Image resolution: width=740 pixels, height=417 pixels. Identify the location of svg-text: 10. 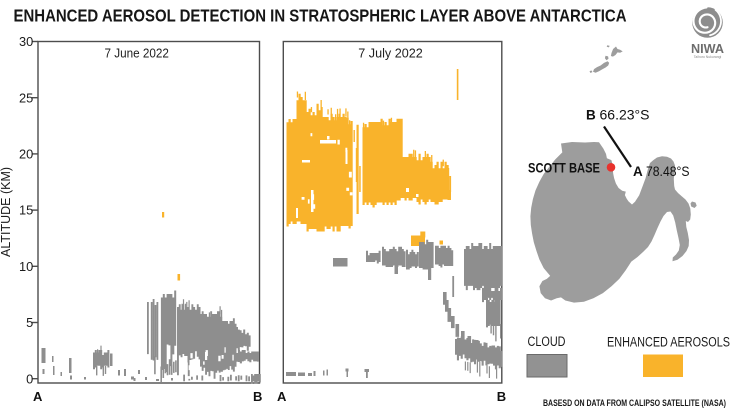
(26, 266).